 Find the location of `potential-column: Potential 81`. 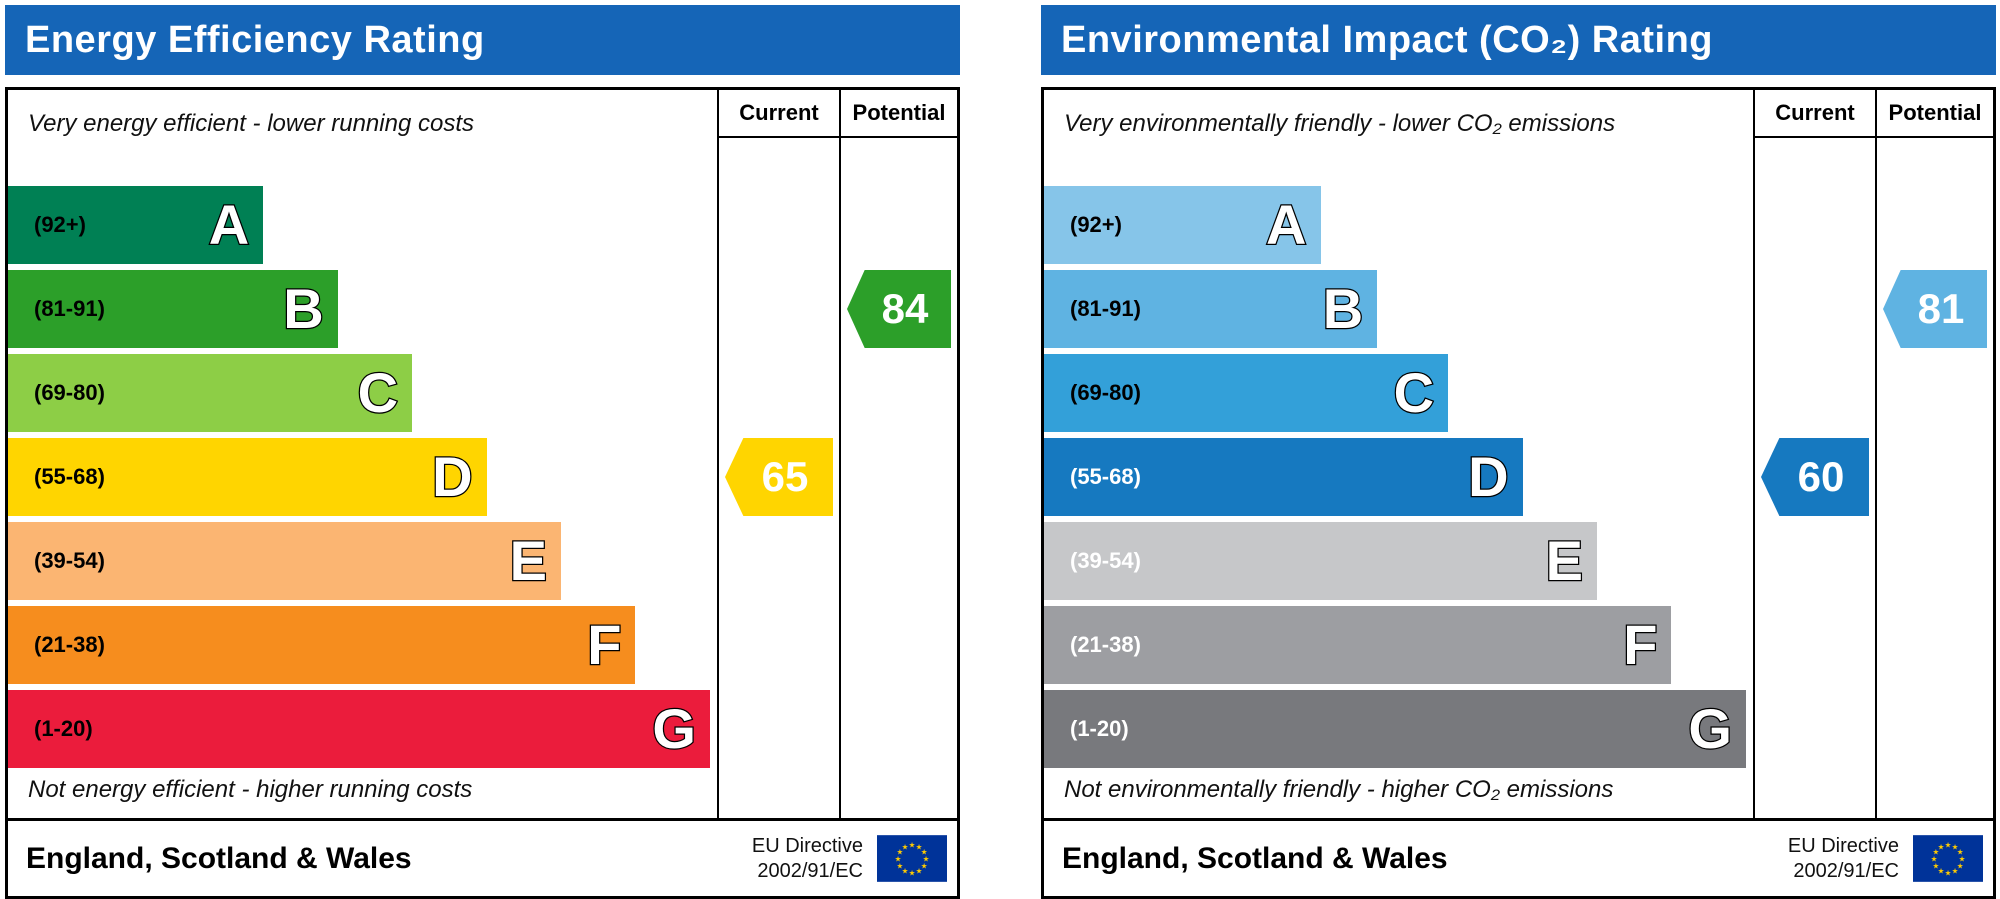

potential-column: Potential 81 is located at coordinates (1934, 454).